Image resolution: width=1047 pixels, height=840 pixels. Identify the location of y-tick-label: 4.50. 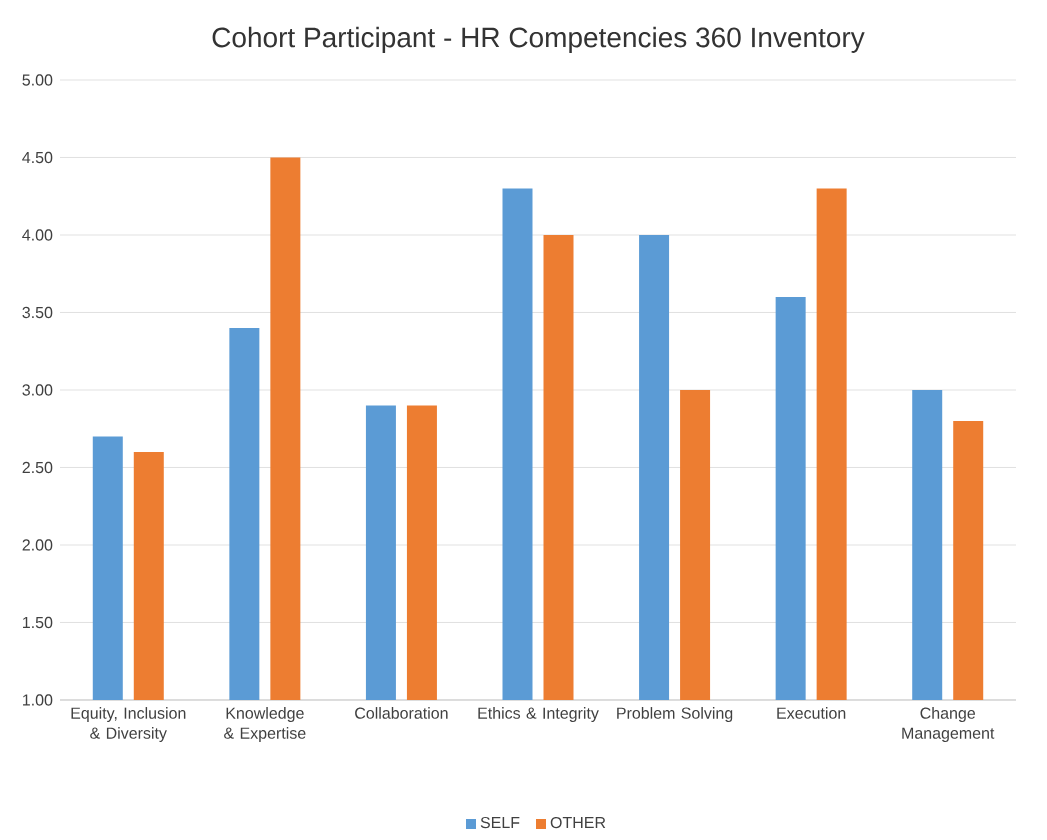
(37, 157).